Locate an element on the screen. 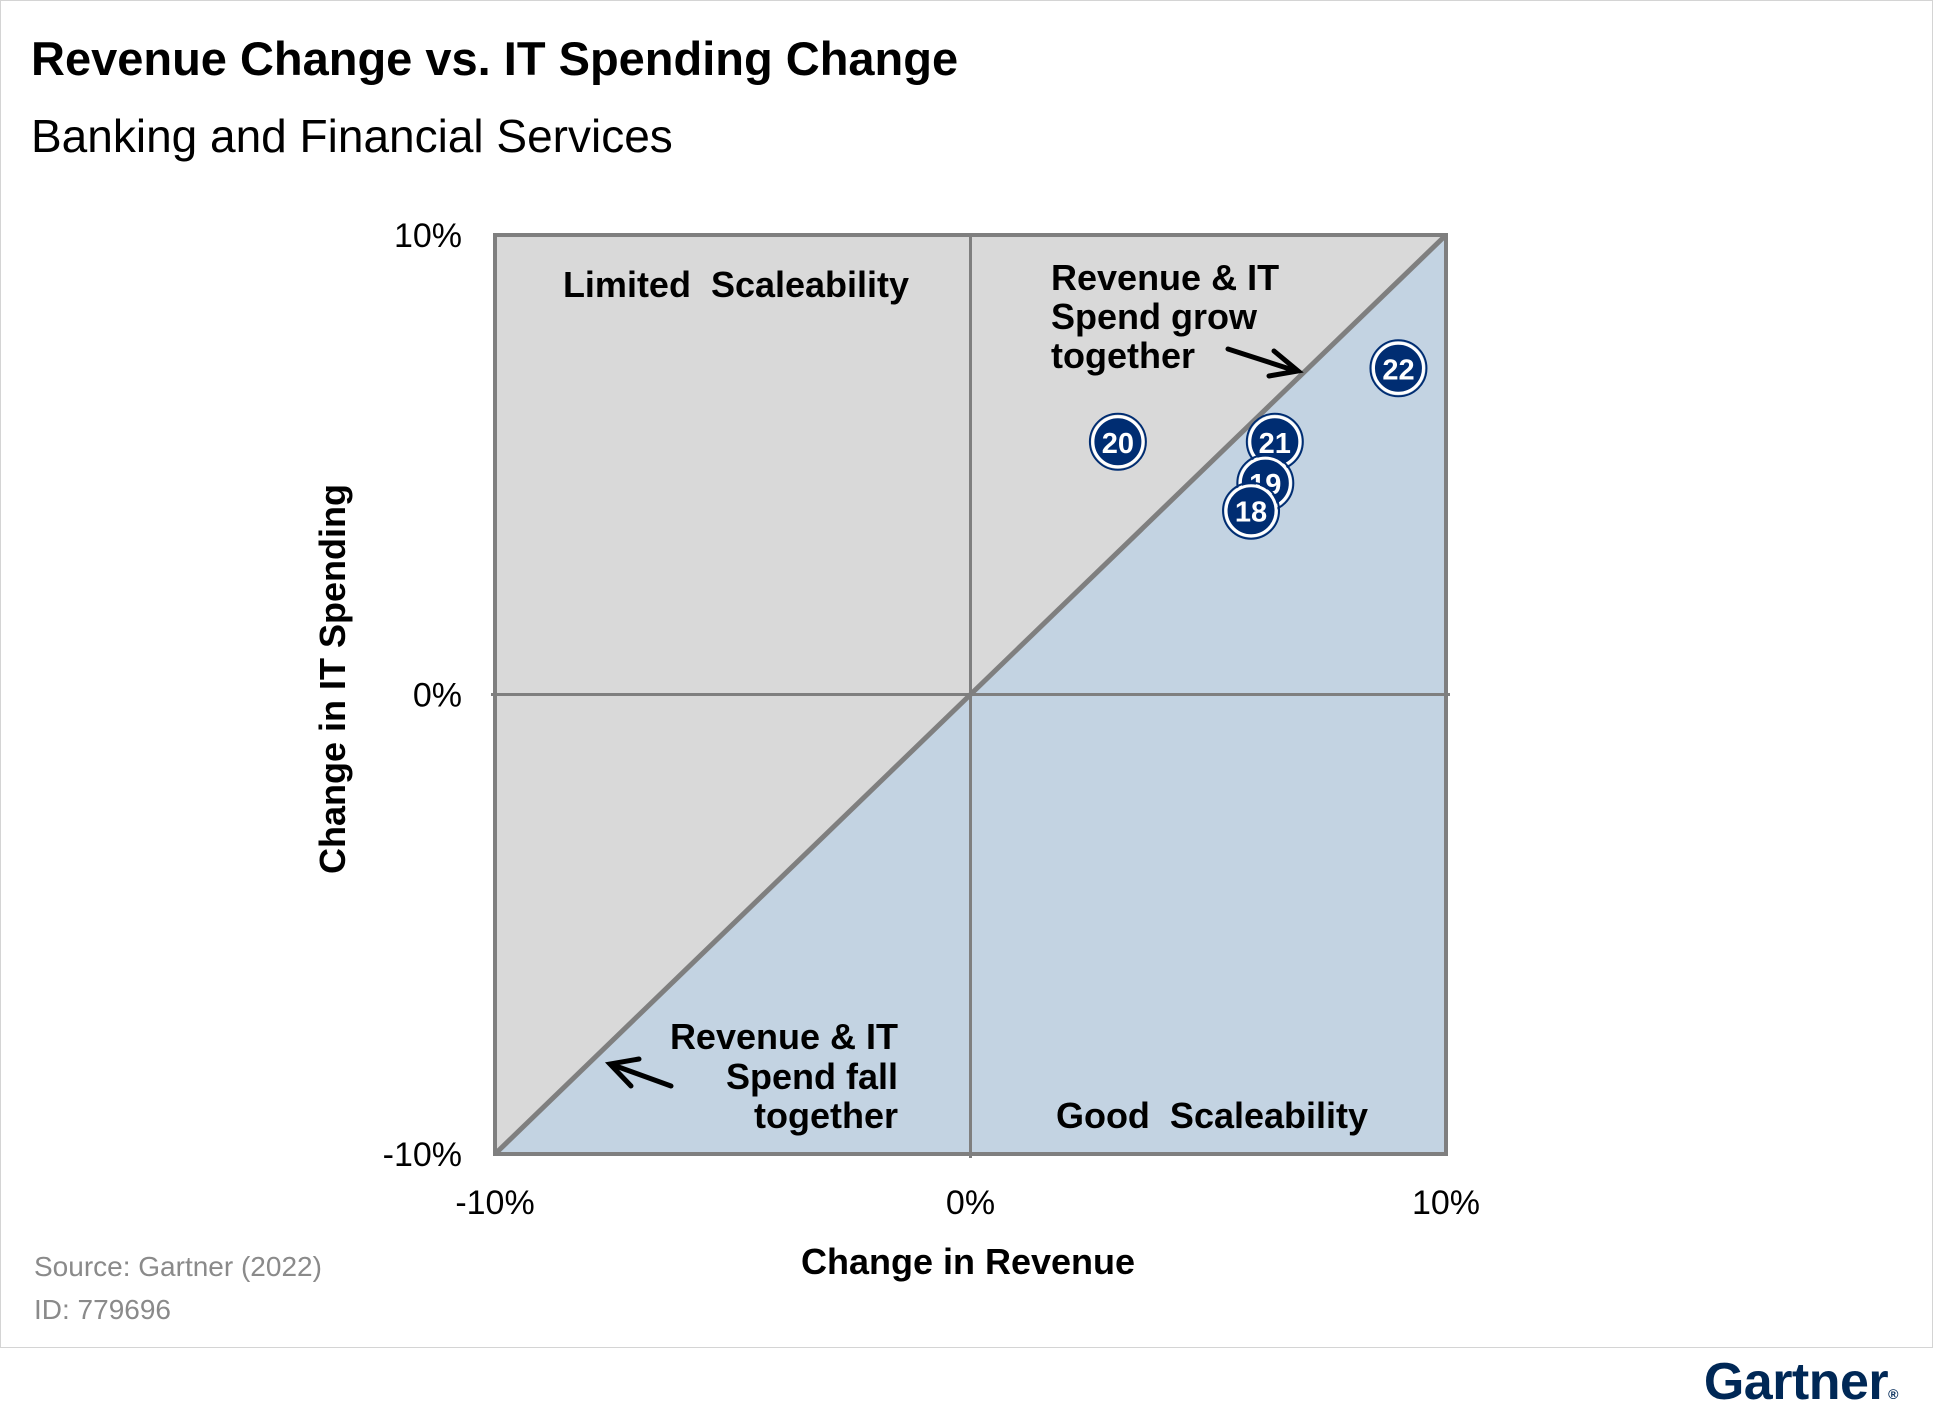  data-point-label: 22 is located at coordinates (1398, 370).